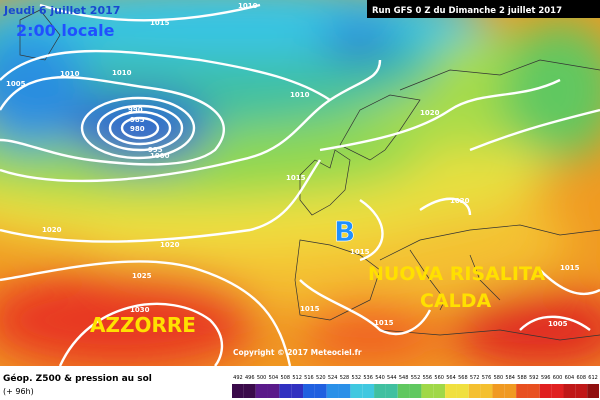 This screenshot has width=600, height=400. Describe the element at coordinates (344, 231) in the screenshot. I see `low-marker: B` at that location.